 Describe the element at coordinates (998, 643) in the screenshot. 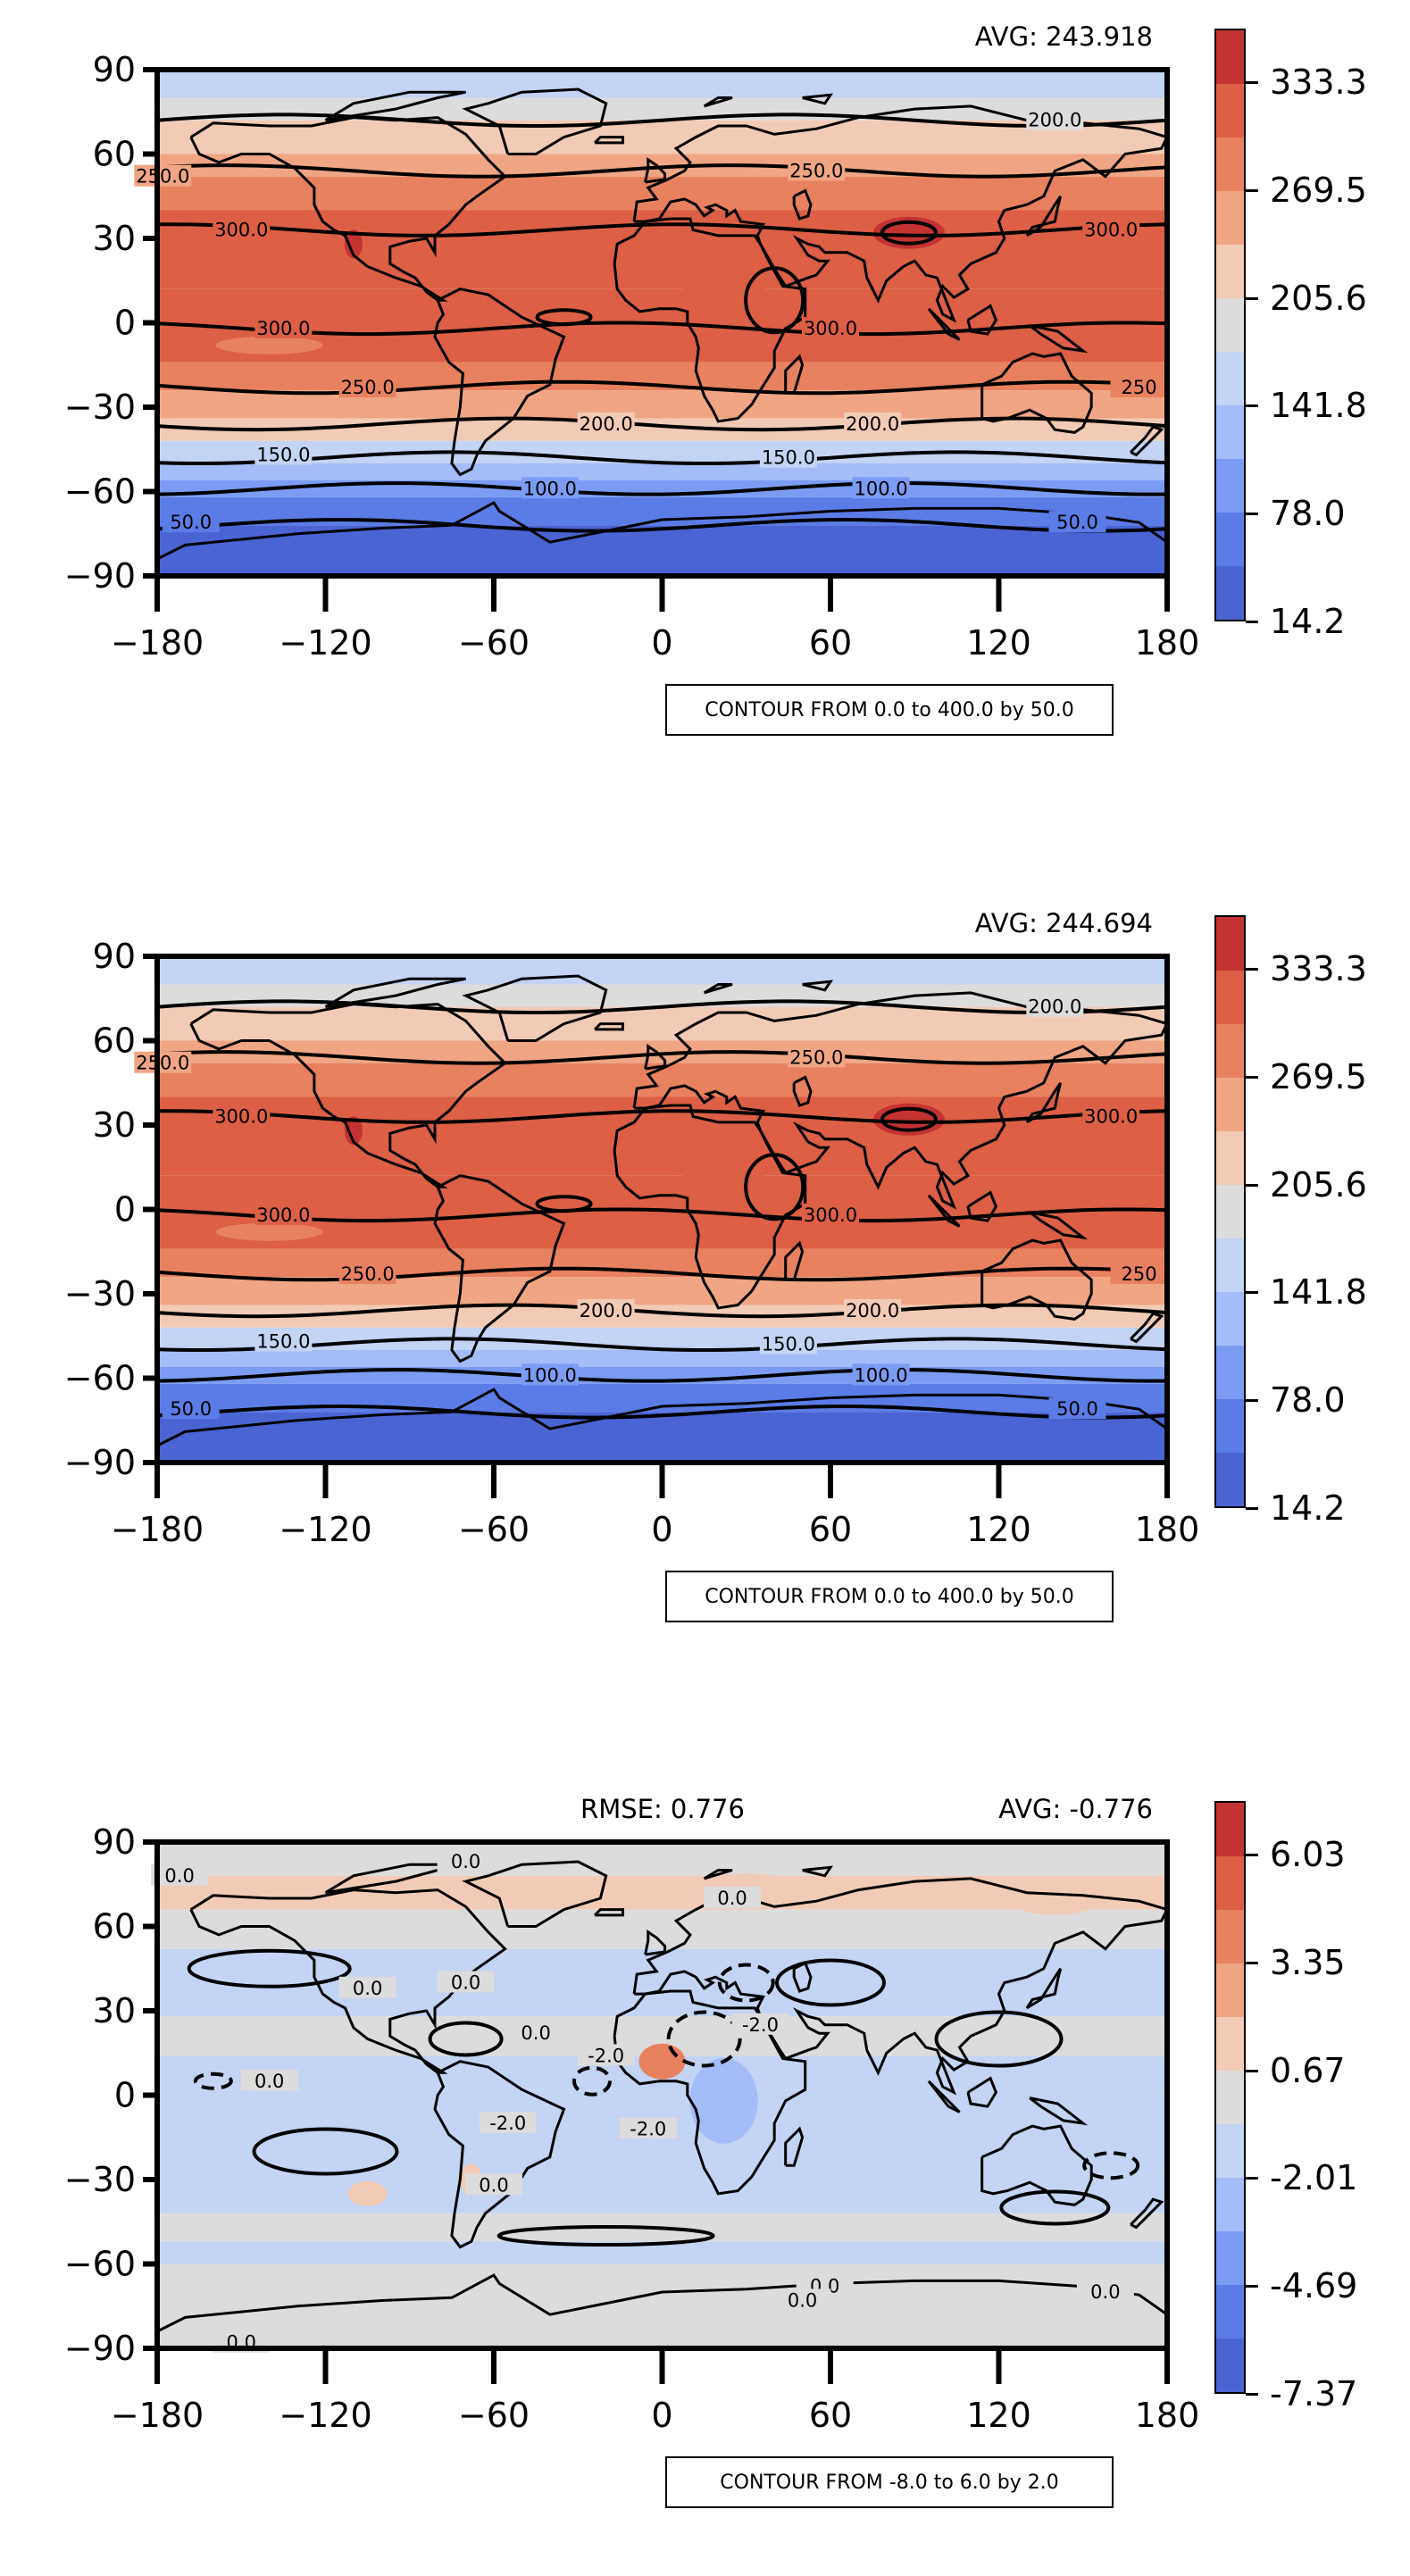

I see `x-tick-label: 120` at that location.